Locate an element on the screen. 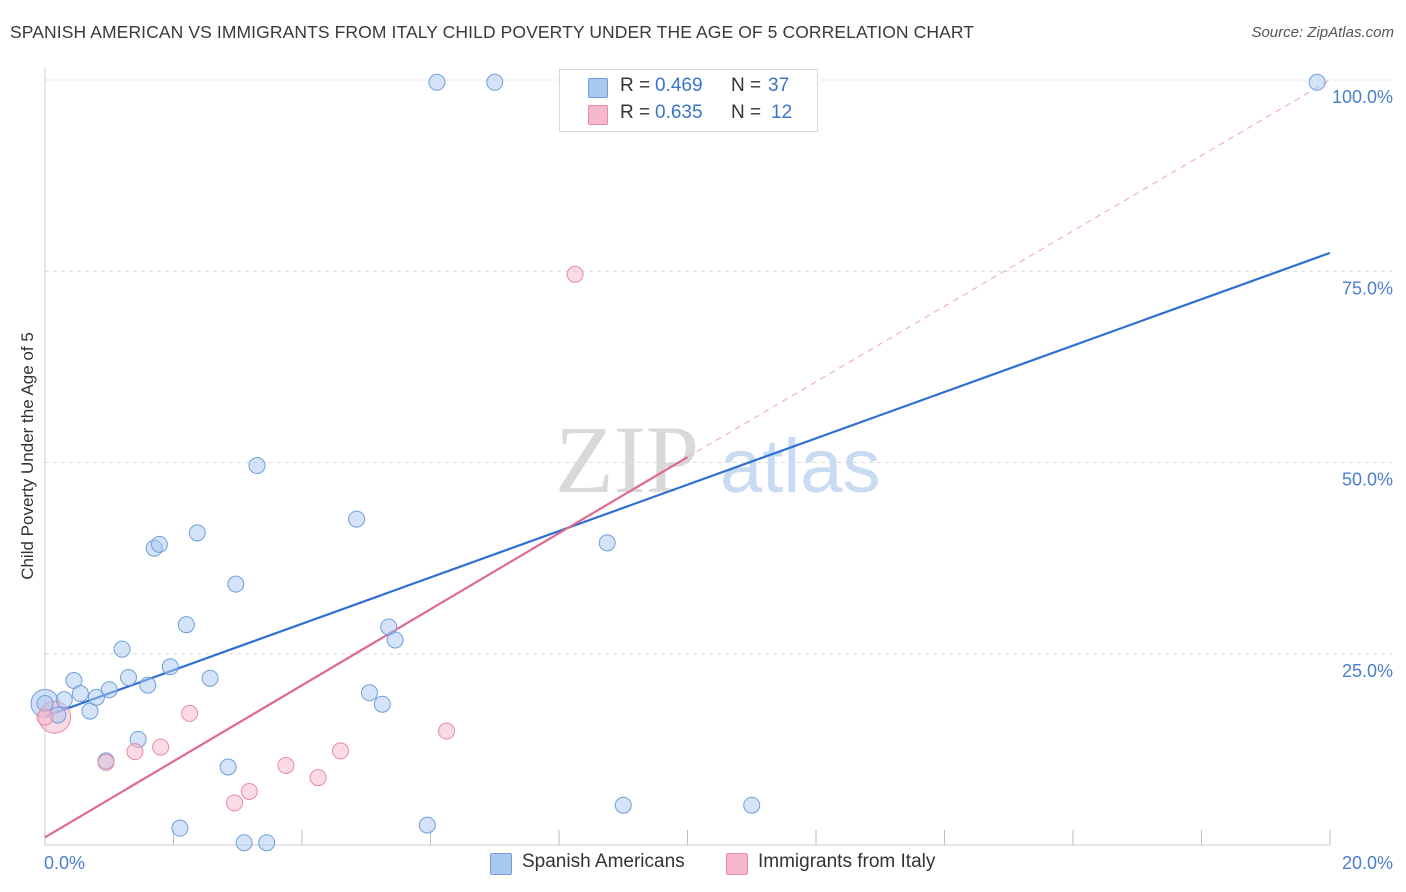  legend-r-value: 0.635 is located at coordinates (679, 112).